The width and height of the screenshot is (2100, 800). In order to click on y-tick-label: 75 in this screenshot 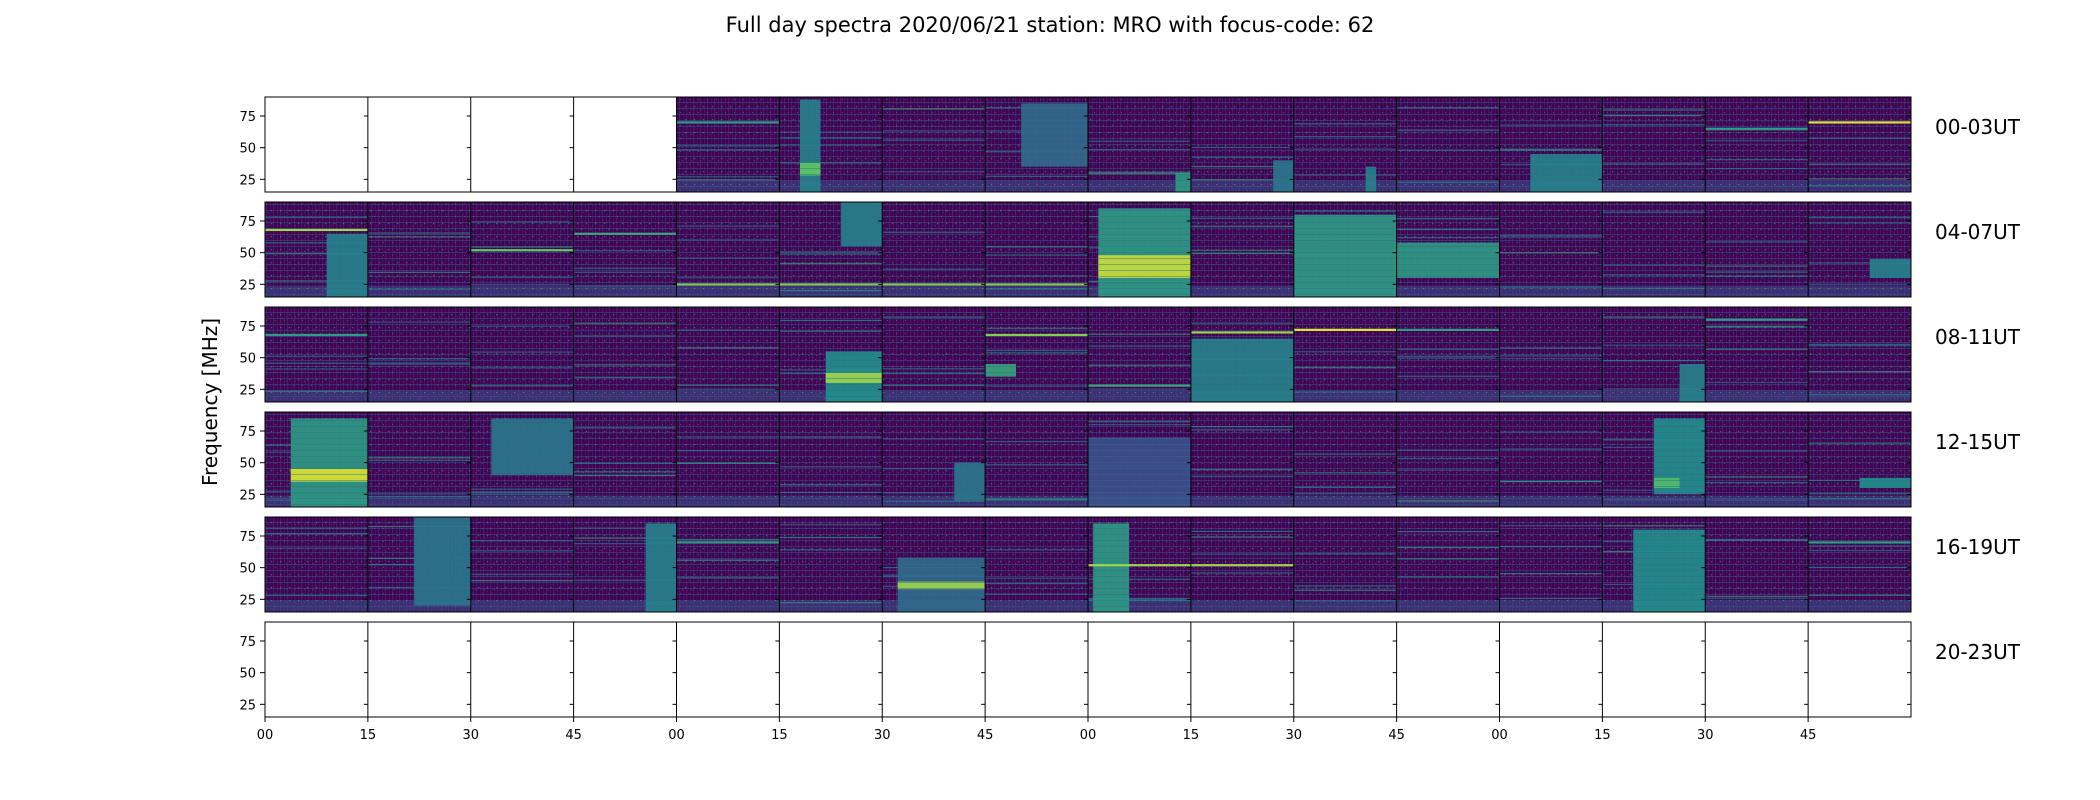, I will do `click(247, 327)`.